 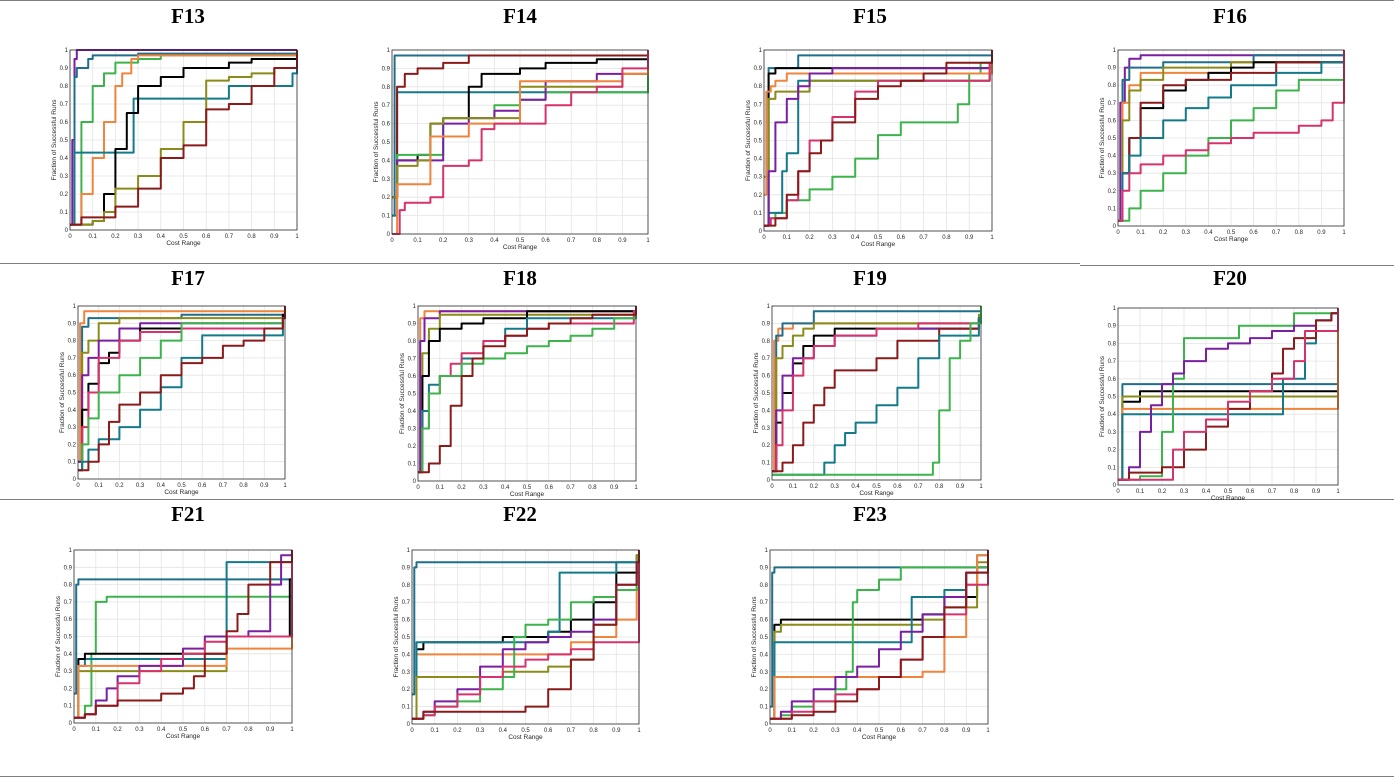 What do you see at coordinates (68, 568) in the screenshot?
I see `y-tick-label: 0.9` at bounding box center [68, 568].